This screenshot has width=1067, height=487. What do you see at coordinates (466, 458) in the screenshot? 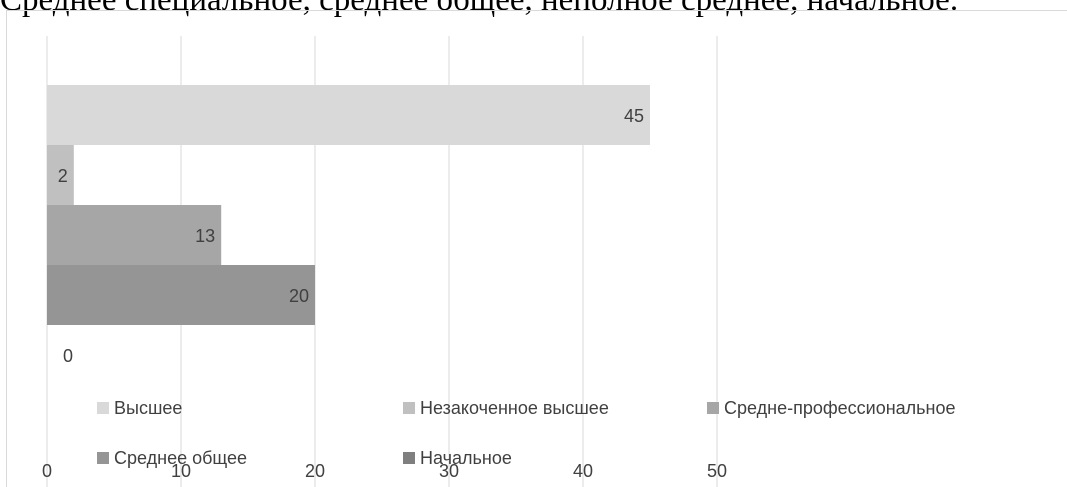
I see `legend-label-5: Начальное` at bounding box center [466, 458].